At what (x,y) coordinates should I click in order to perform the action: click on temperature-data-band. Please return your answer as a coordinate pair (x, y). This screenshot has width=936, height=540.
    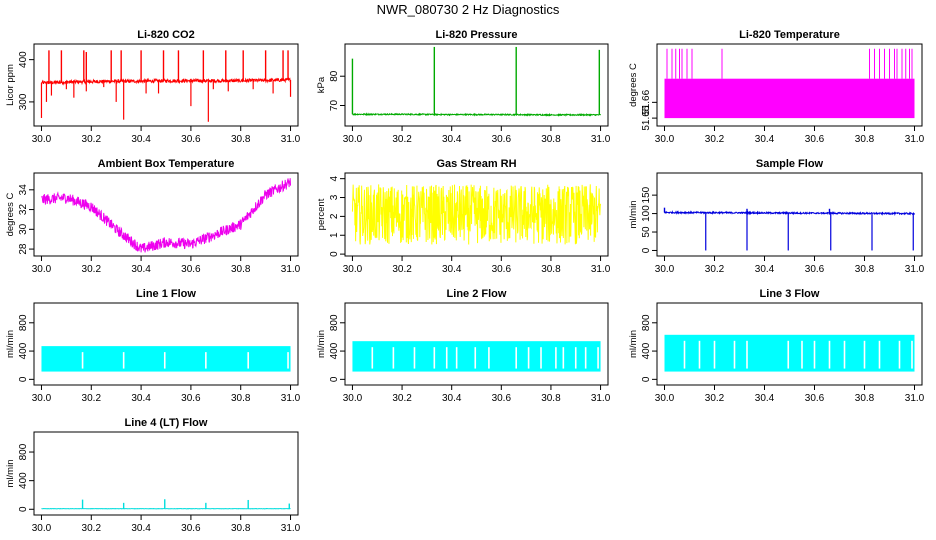
    Looking at the image, I should click on (789, 98).